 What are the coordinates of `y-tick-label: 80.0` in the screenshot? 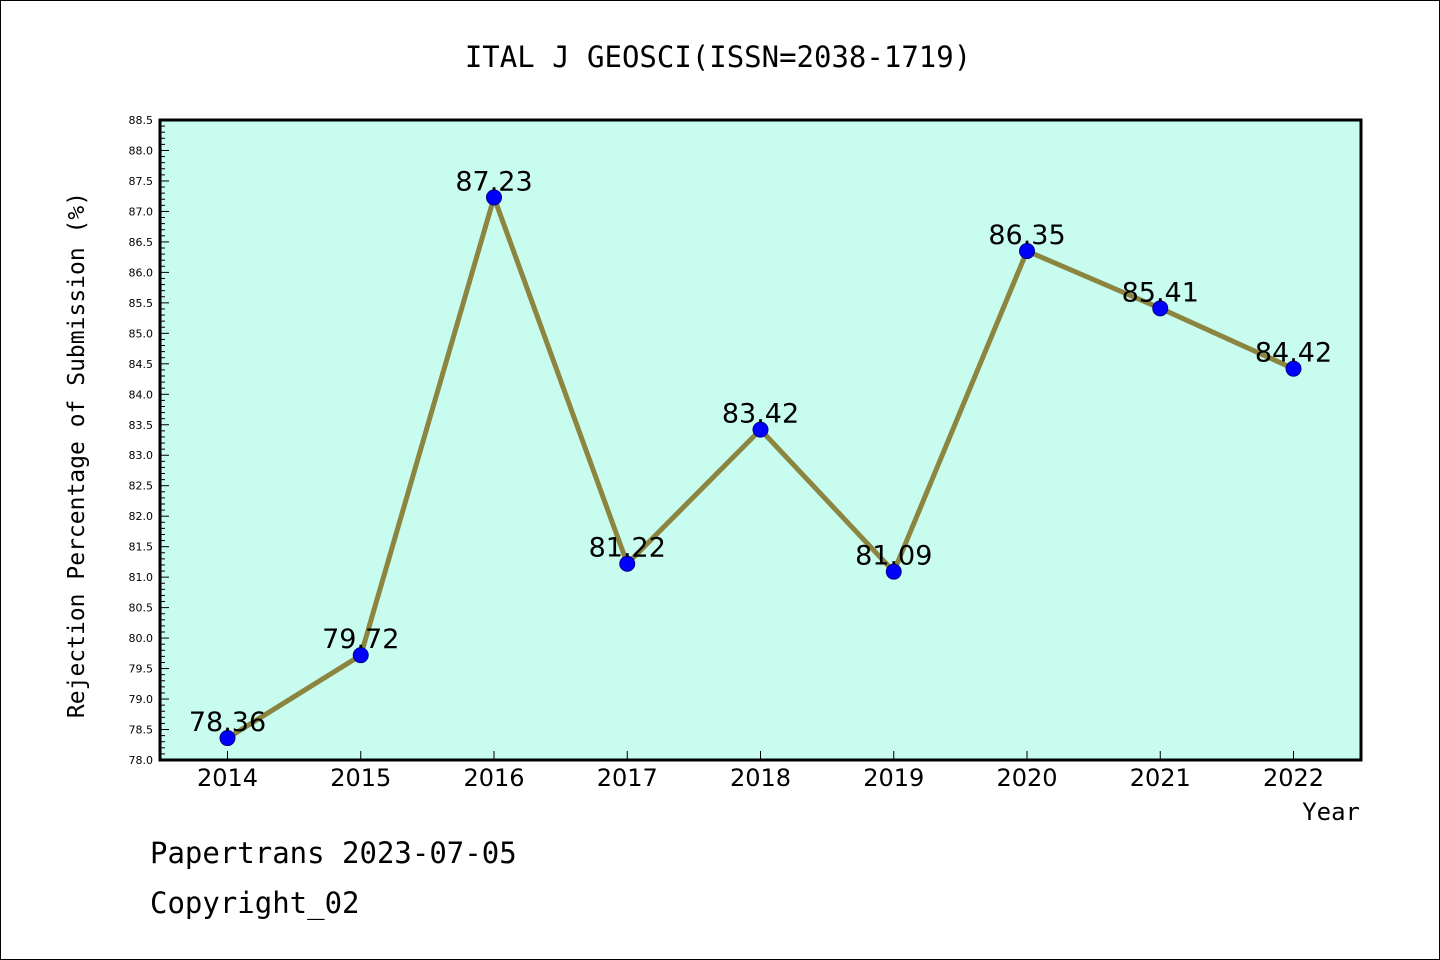 It's located at (141, 638).